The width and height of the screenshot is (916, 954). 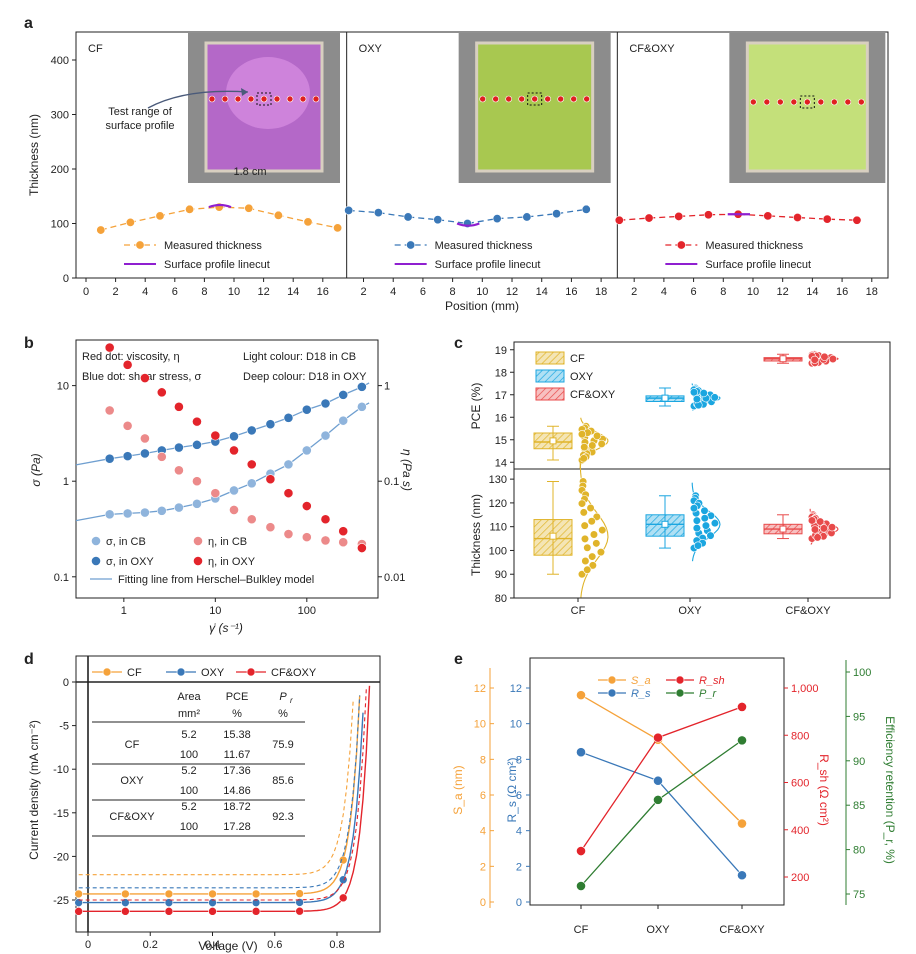 What do you see at coordinates (859, 717) in the screenshot?
I see `e-pr-tick-label: 95` at bounding box center [859, 717].